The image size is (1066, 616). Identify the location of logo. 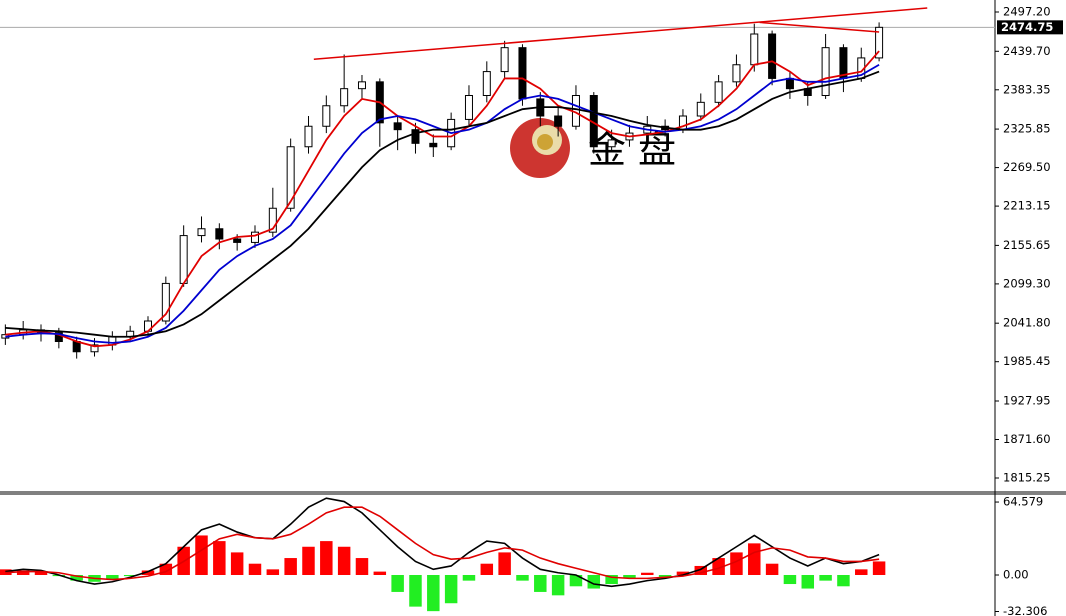
(540, 148).